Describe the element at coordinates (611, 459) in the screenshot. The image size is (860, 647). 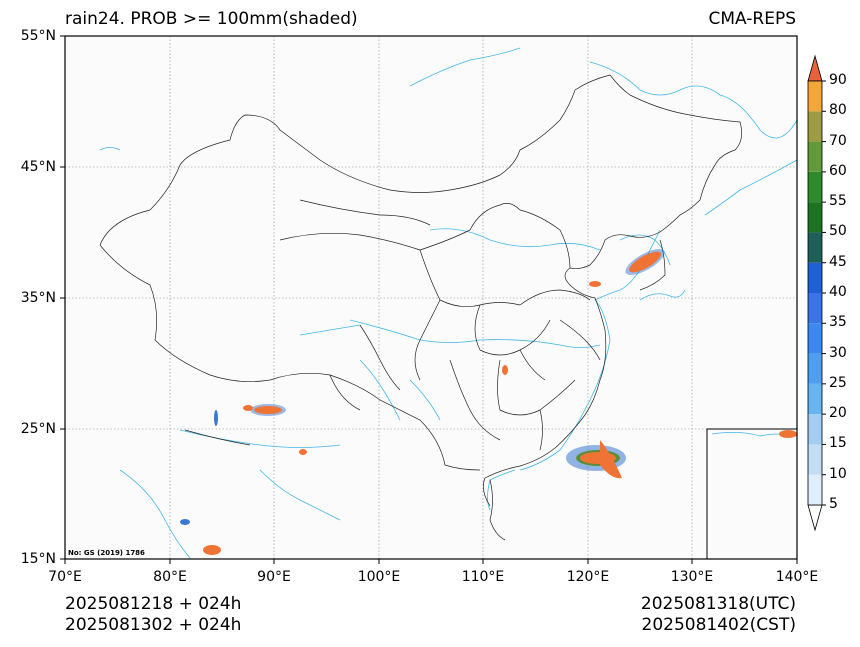
I see `rain-area-east-tail` at that location.